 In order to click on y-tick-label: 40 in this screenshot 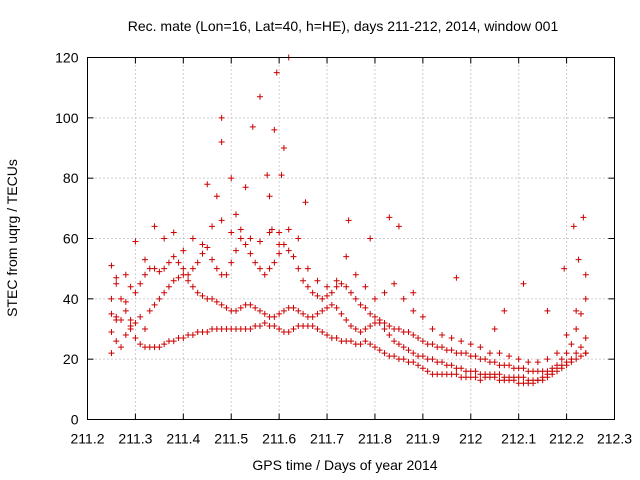, I will do `click(71, 299)`.